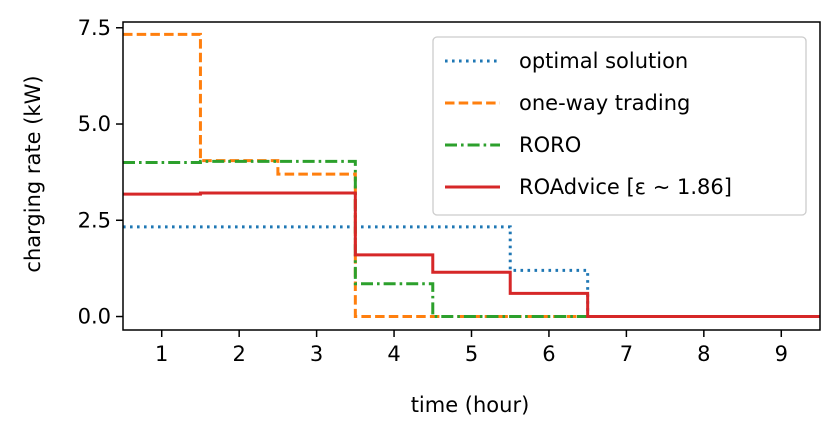  I want to click on x-axis-label: time (hour), so click(470, 405).